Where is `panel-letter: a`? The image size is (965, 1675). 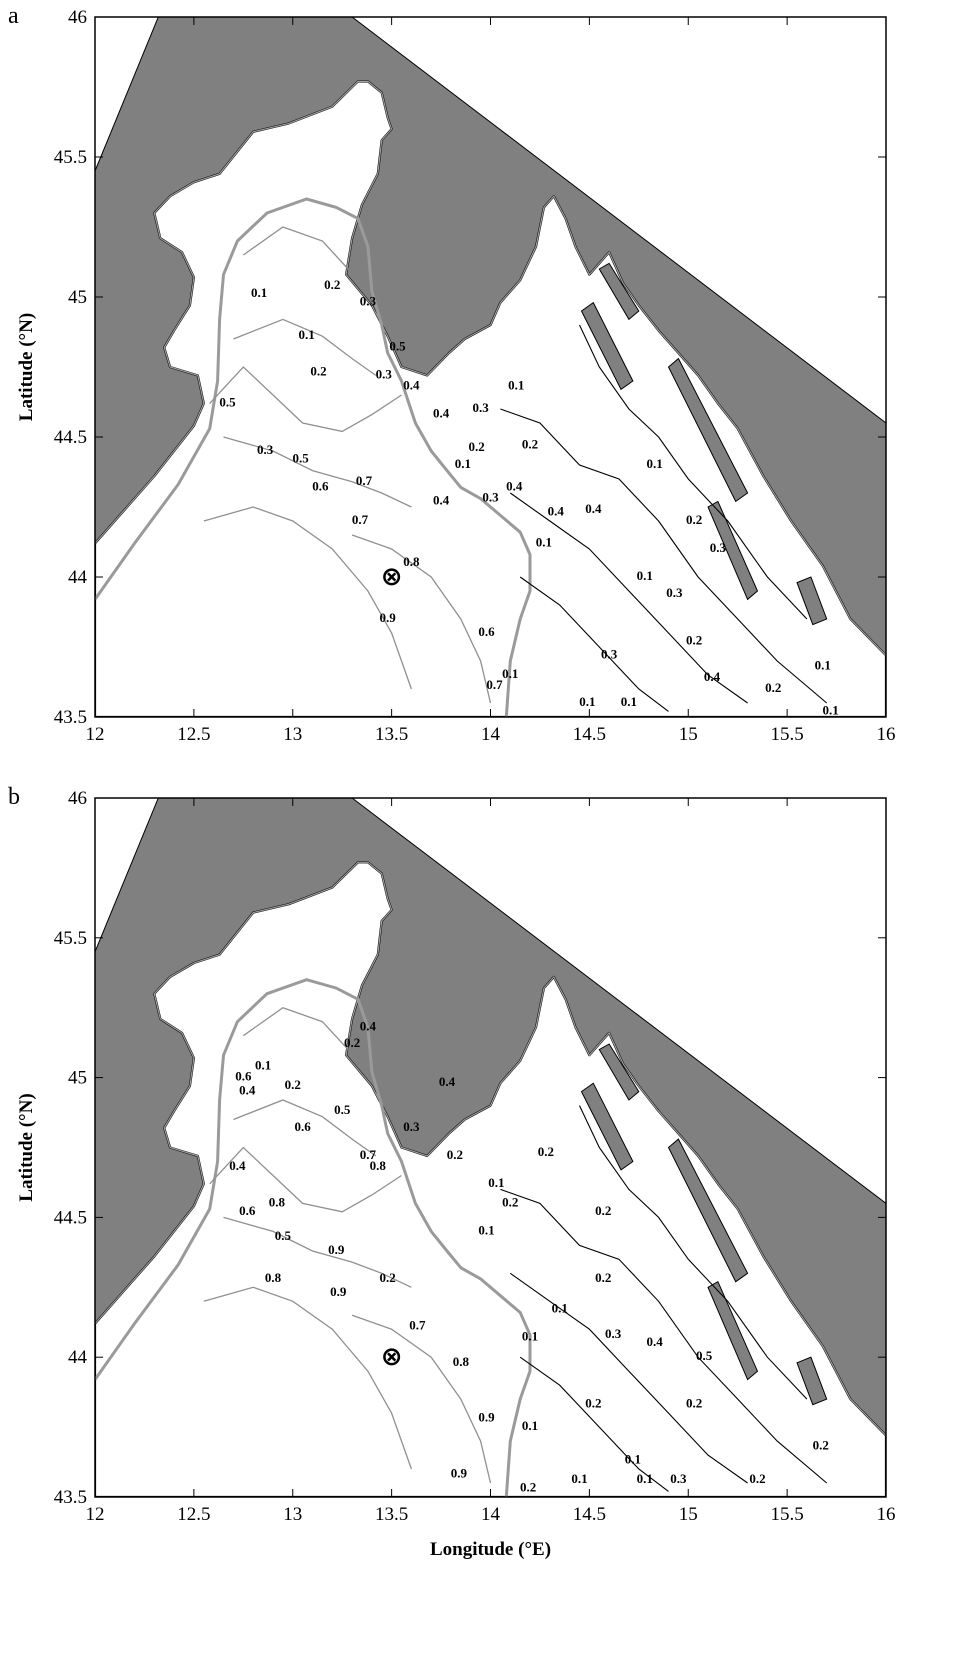
panel-letter: a is located at coordinates (13, 16).